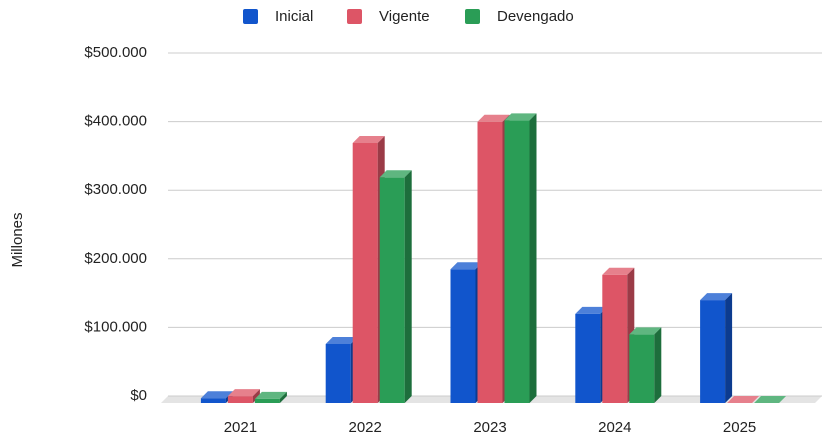 This screenshot has width=823, height=441. I want to click on legend-item: Vigente, so click(388, 16).